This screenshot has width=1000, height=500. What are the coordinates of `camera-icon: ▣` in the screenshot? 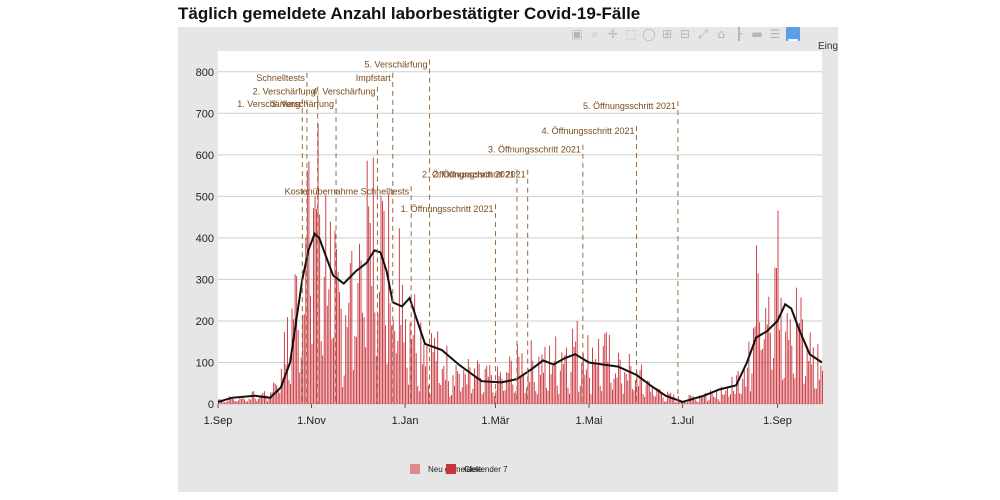 It's located at (577, 34).